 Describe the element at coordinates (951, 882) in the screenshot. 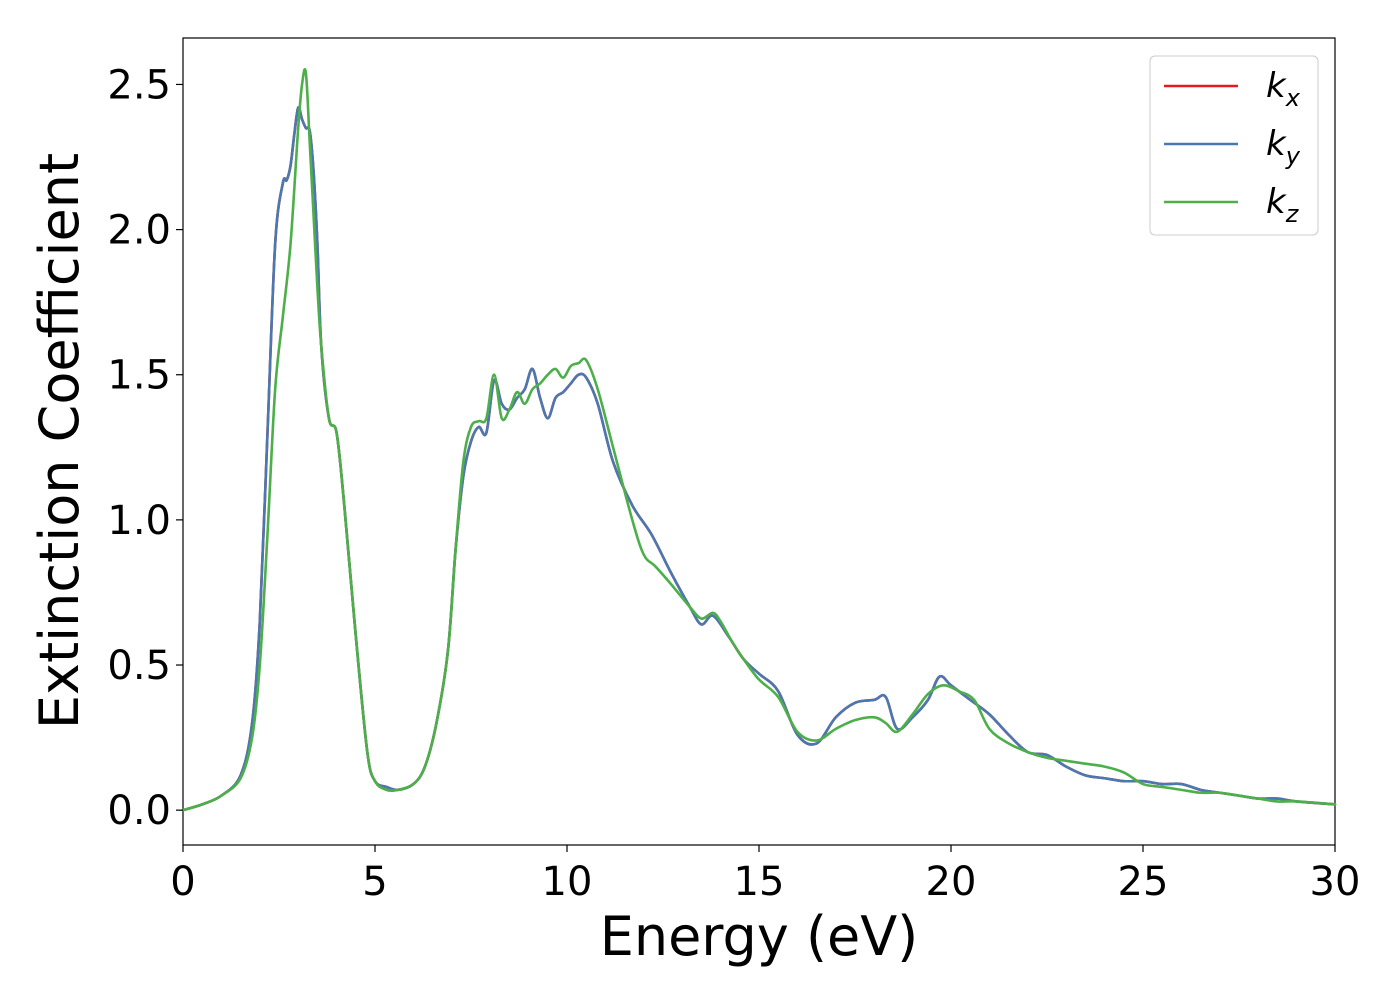

I see `x-tick-label: 20` at that location.